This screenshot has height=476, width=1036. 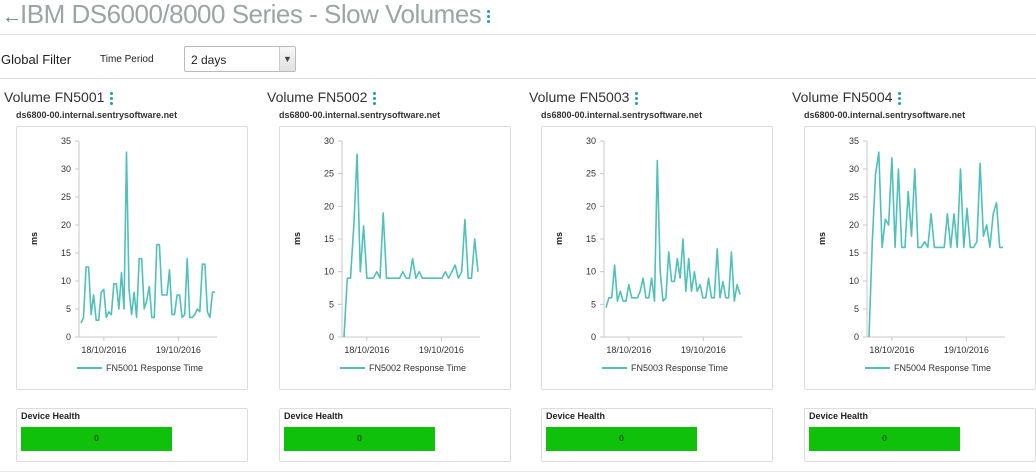 What do you see at coordinates (12, 17) in the screenshot?
I see `arrow-left-icon: ←` at bounding box center [12, 17].